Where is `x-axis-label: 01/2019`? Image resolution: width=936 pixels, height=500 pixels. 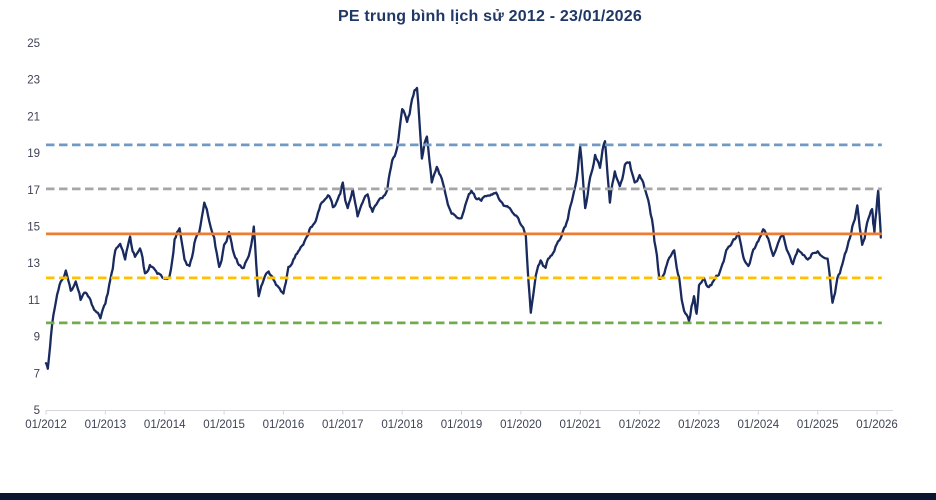
x-axis-label: 01/2019 is located at coordinates (462, 425).